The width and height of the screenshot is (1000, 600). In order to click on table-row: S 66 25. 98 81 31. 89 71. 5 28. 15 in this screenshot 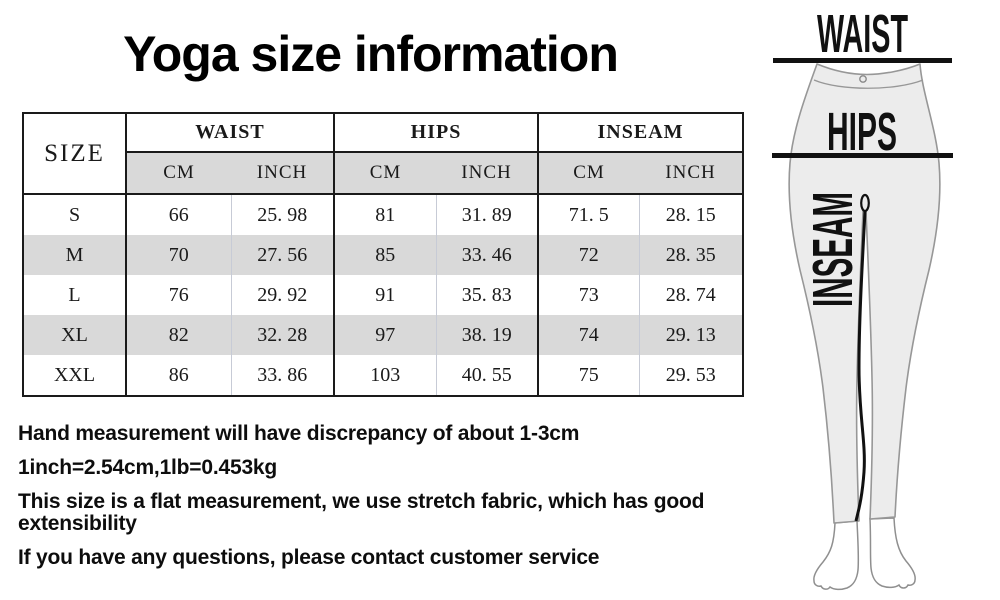, I will do `click(383, 214)`.